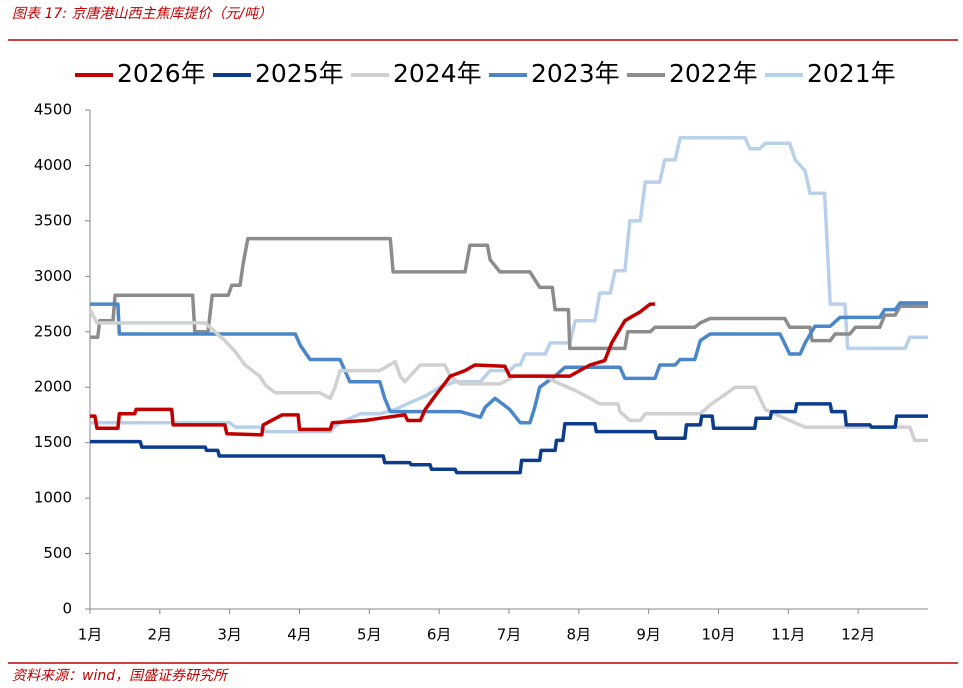 This screenshot has width=963, height=688. What do you see at coordinates (788, 635) in the screenshot?
I see `x-tick-label: 11月` at bounding box center [788, 635].